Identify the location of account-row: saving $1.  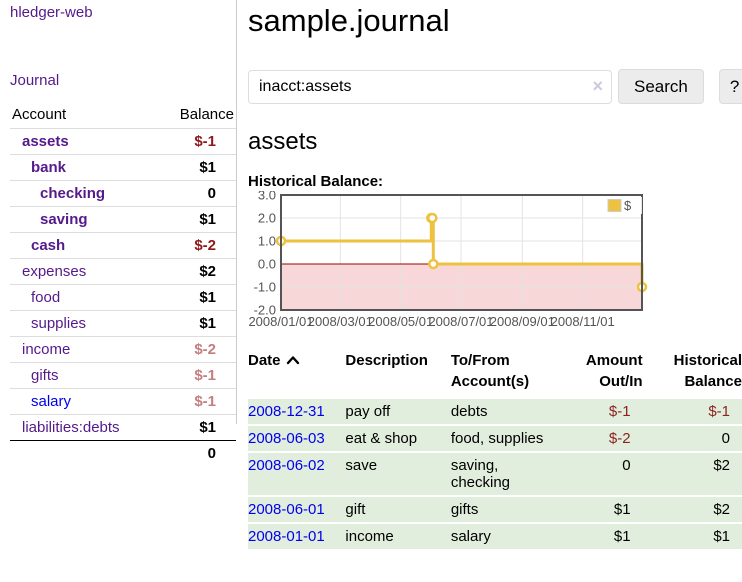
(123, 220).